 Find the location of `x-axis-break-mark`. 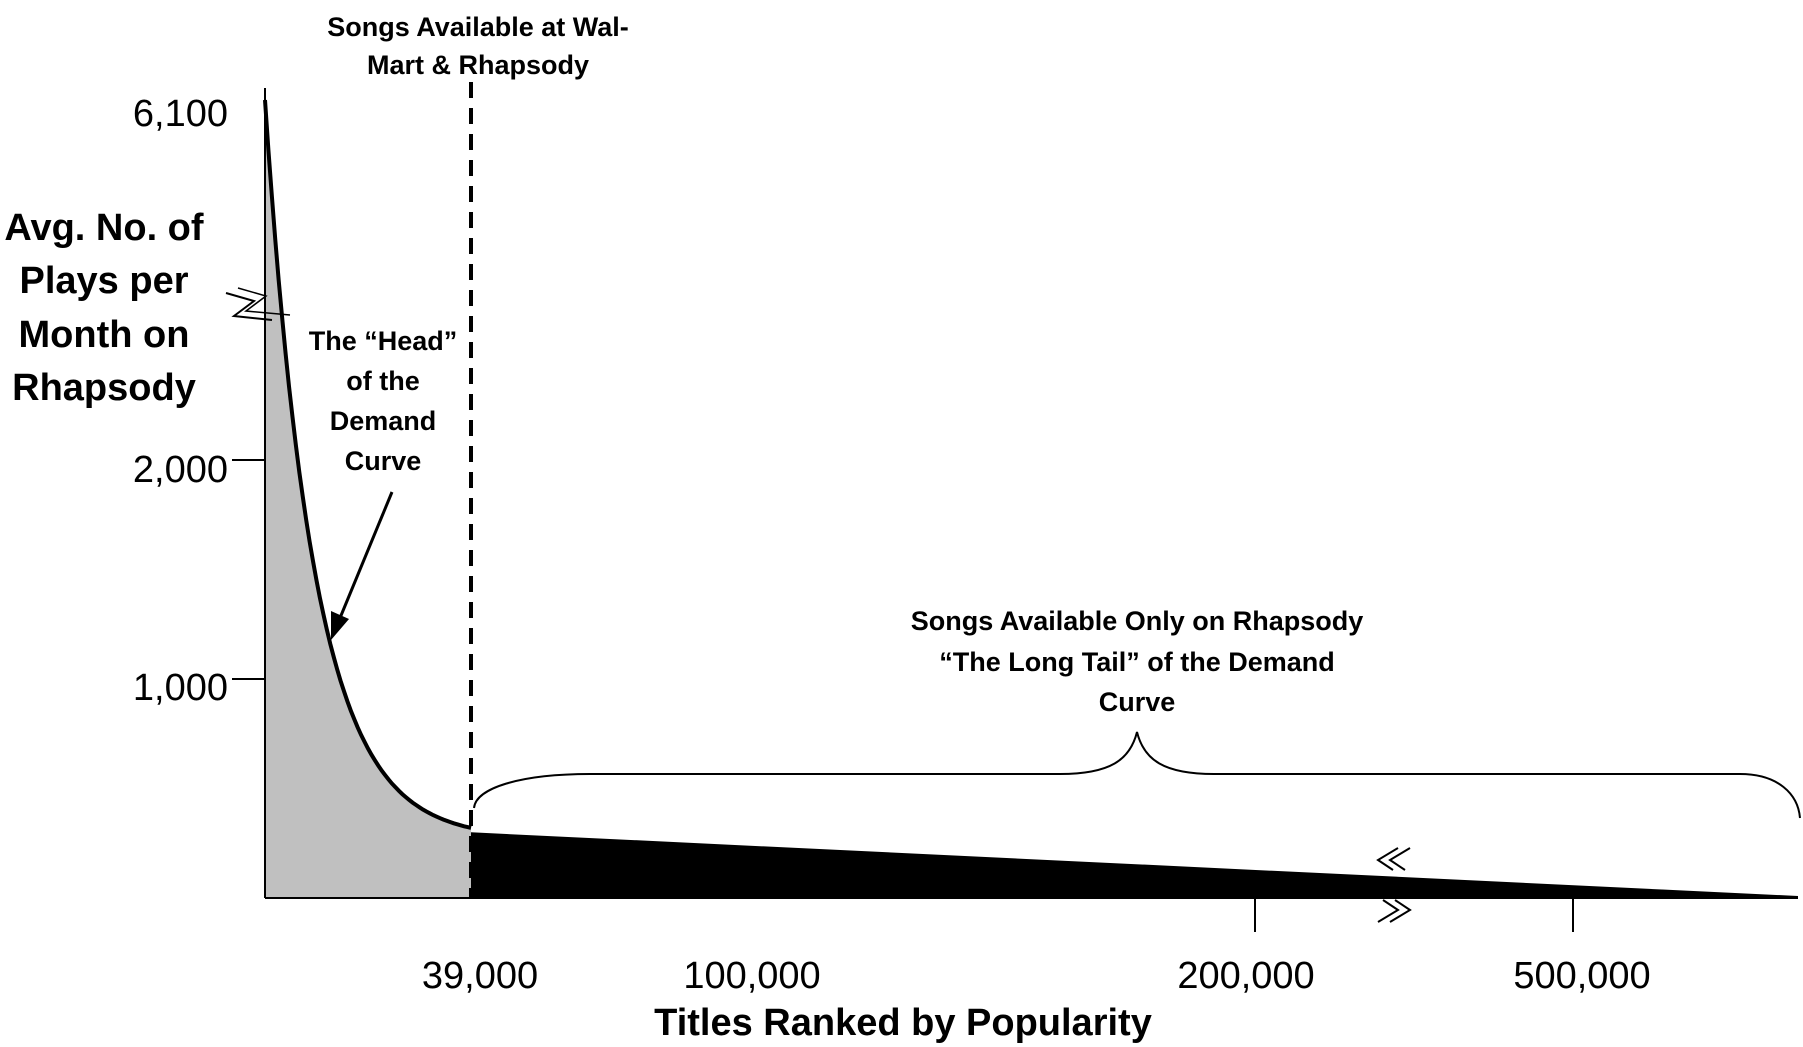

x-axis-break-mark is located at coordinates (1394, 885).